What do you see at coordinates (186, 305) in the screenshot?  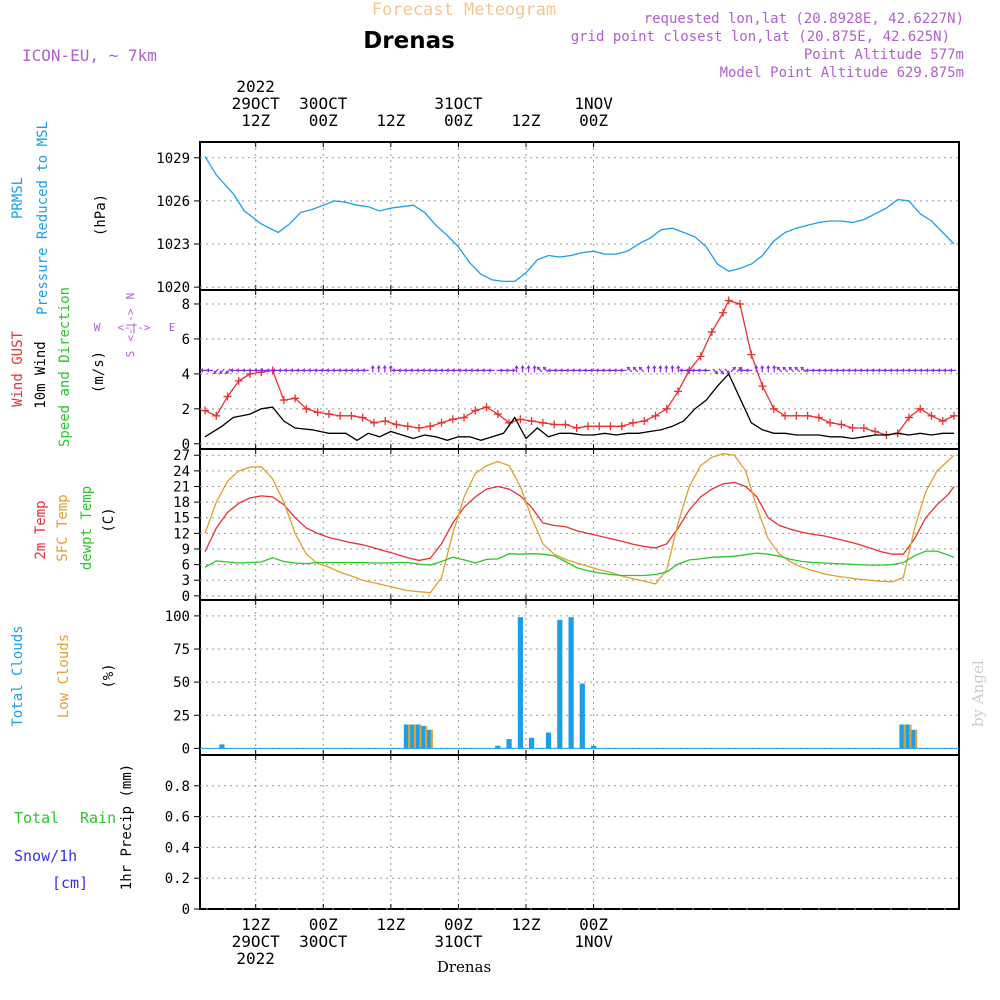 I see `wind-ytick-label: 8` at bounding box center [186, 305].